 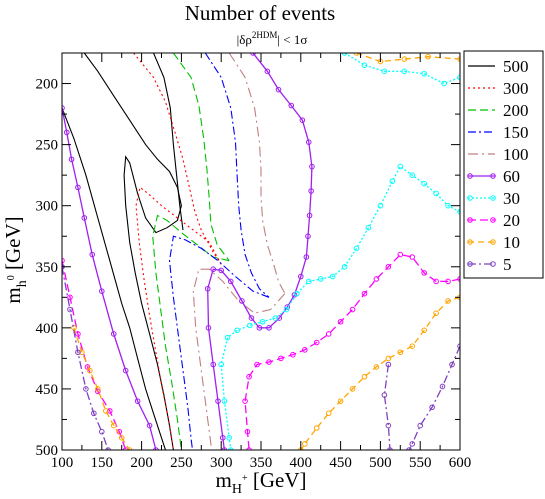 I want to click on y-tick-label: 400, so click(x=47, y=329).